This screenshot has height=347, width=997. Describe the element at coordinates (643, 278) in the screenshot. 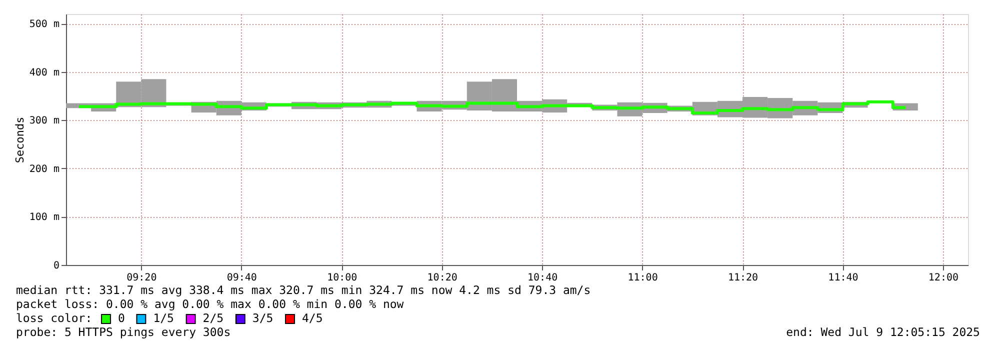

I see `x-tick-label: 11:00` at that location.